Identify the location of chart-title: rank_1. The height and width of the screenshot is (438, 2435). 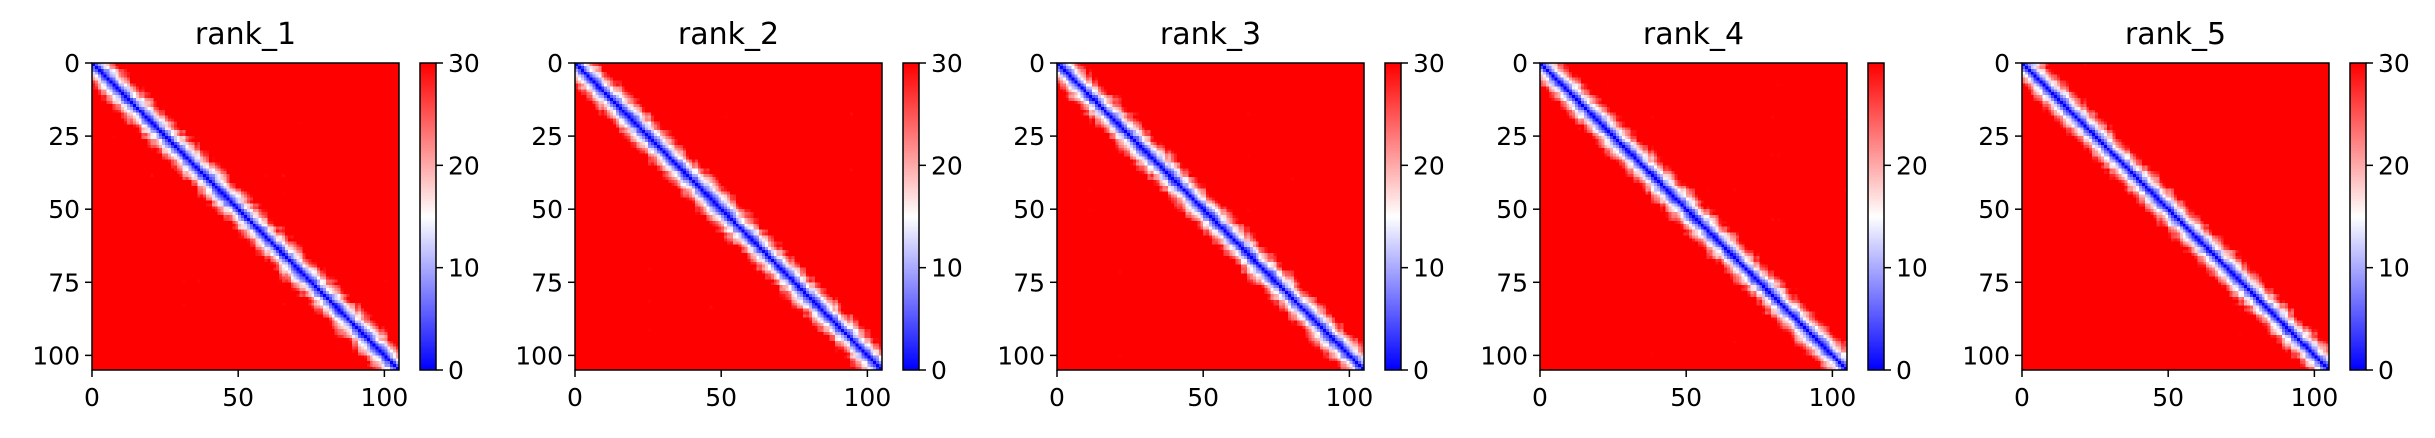
(245, 34).